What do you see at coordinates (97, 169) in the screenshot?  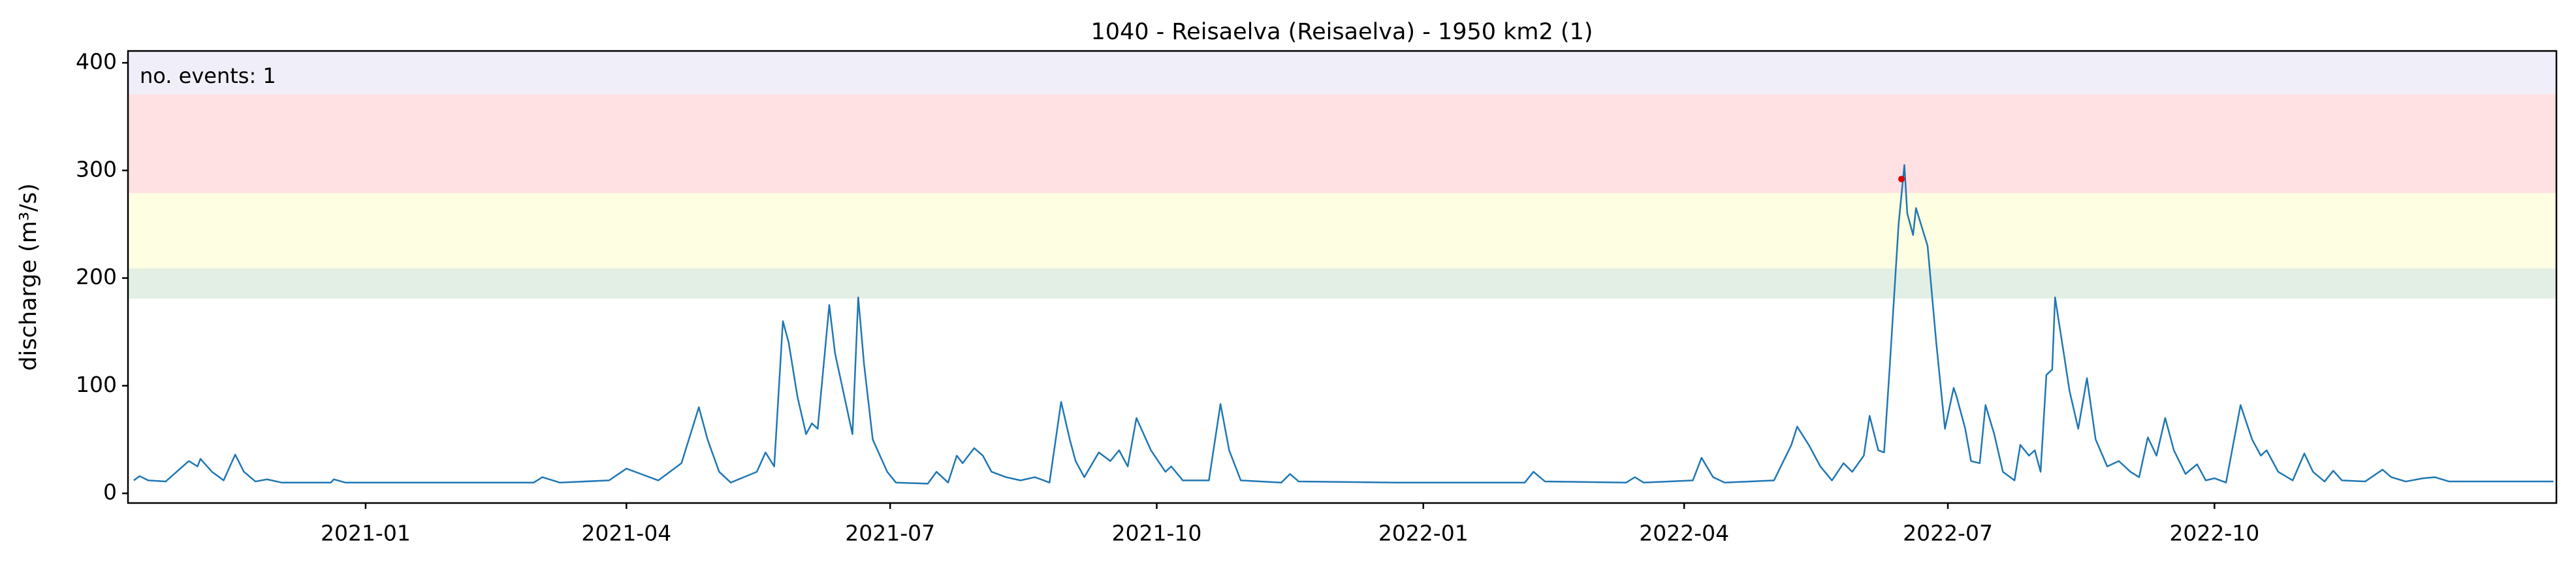 I see `y-tick-label: 300` at bounding box center [97, 169].